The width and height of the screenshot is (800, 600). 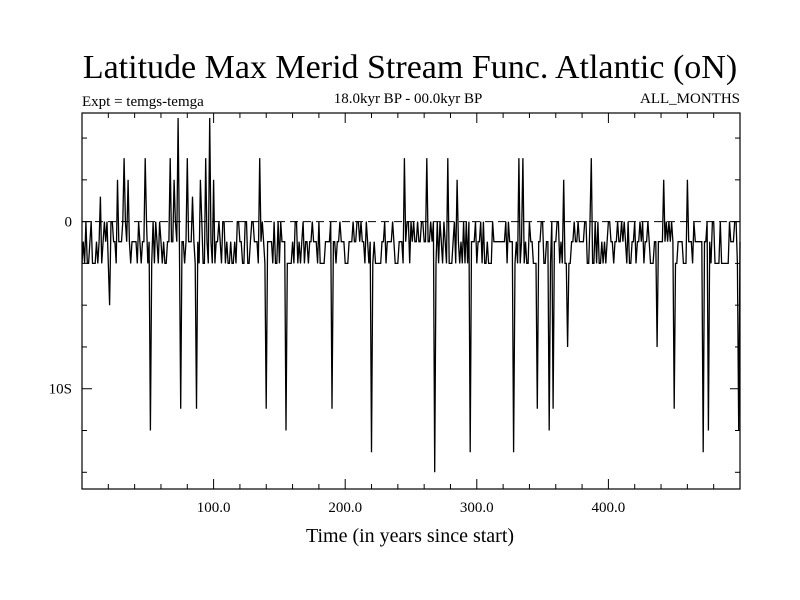 I want to click on x-tick-label: 200.0, so click(x=345, y=508).